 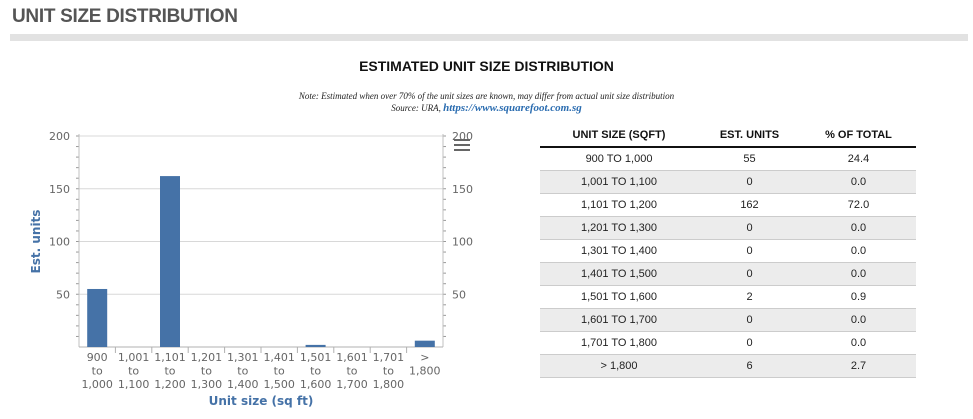 I want to click on x-tick-label: 1,701, so click(x=389, y=357).